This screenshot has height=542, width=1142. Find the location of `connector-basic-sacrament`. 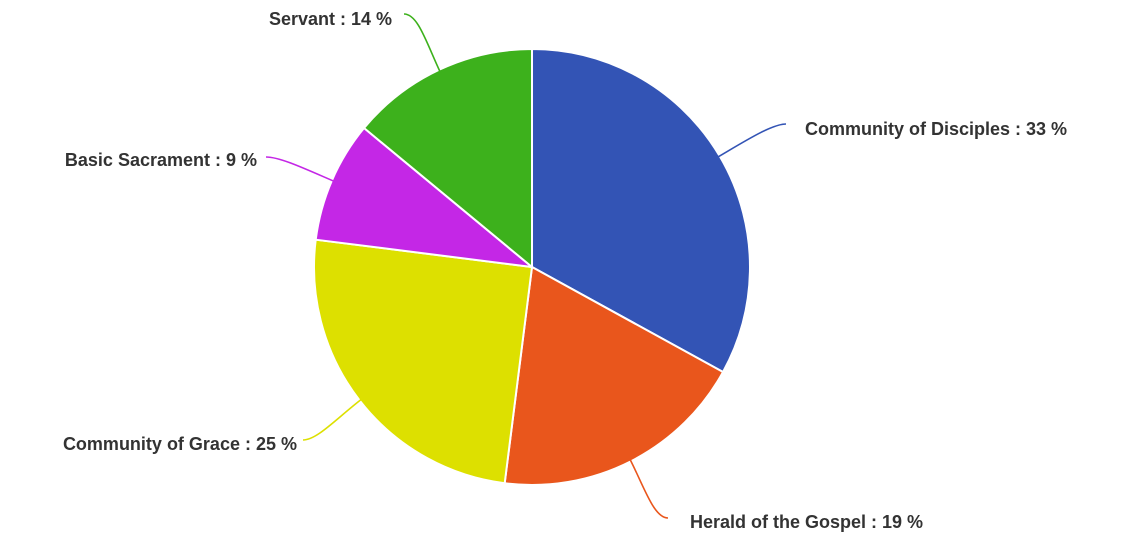

connector-basic-sacrament is located at coordinates (300, 169).